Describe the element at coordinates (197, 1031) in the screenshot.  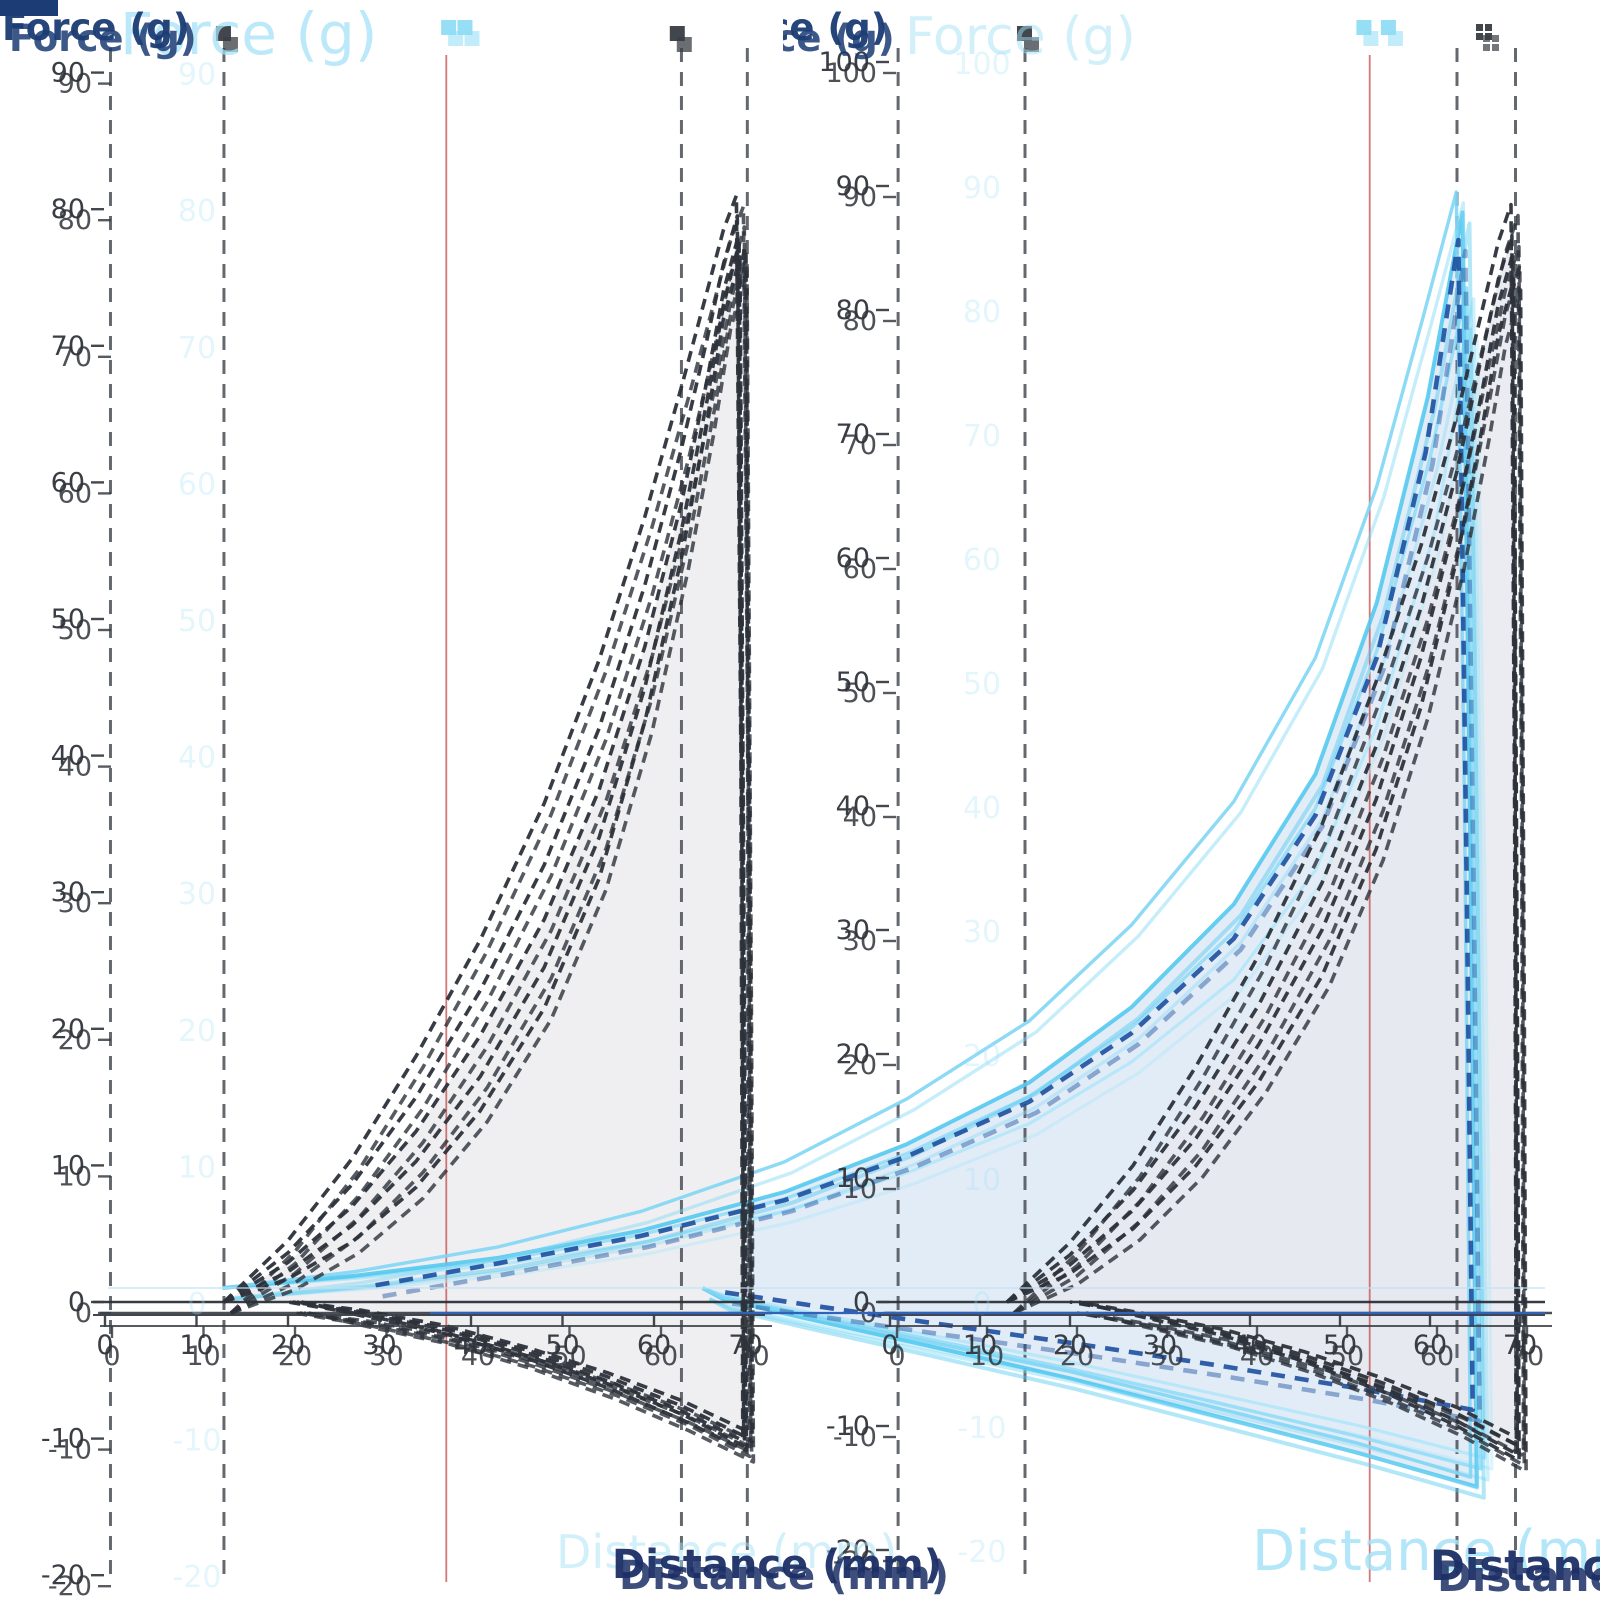
I see `left-y-tick-label-ghost: 20` at that location.